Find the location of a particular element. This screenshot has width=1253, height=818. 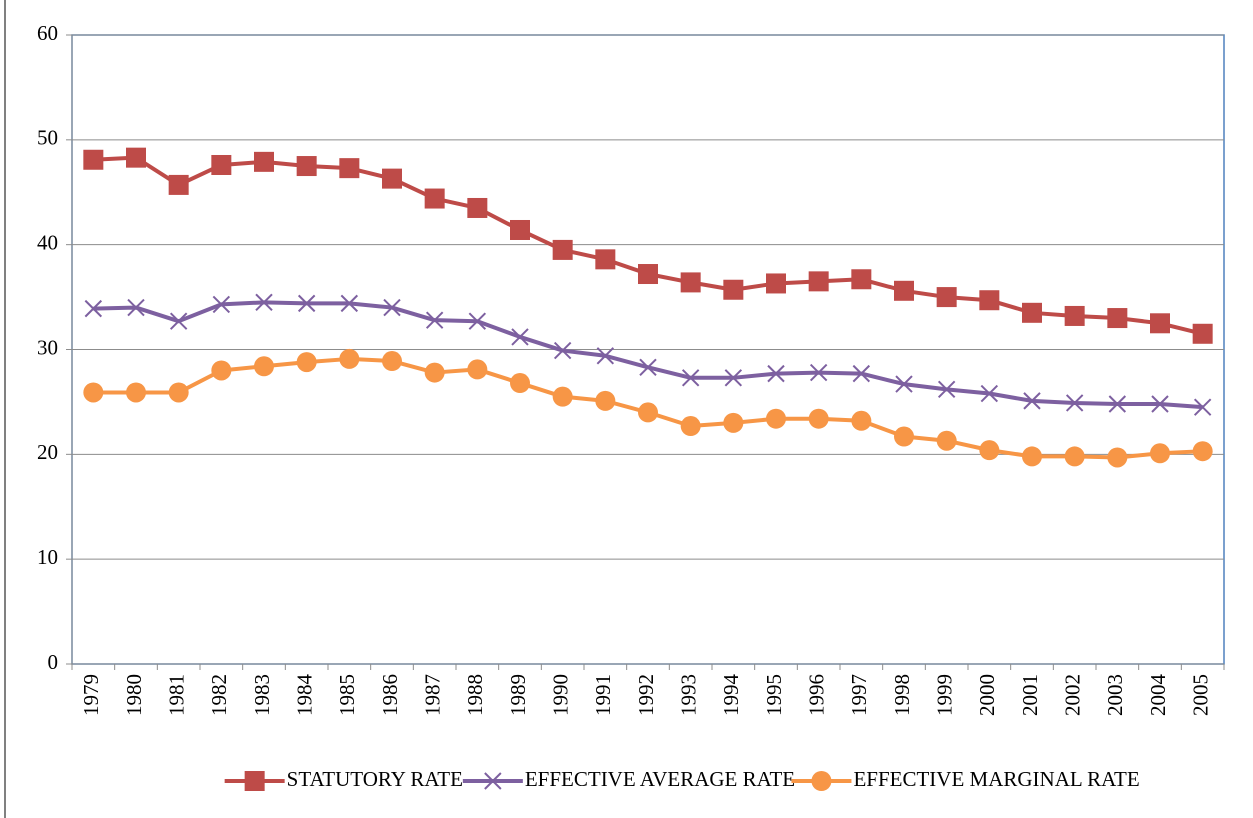

x-tick-label: 2001 is located at coordinates (1030, 695).